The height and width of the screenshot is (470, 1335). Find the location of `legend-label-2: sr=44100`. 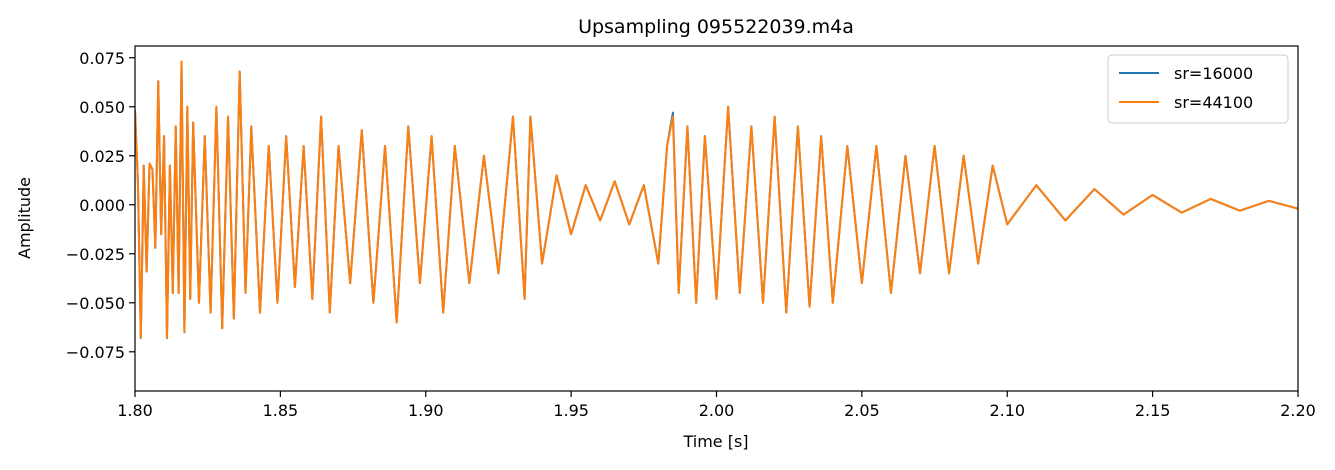

legend-label-2: sr=44100 is located at coordinates (1213, 102).